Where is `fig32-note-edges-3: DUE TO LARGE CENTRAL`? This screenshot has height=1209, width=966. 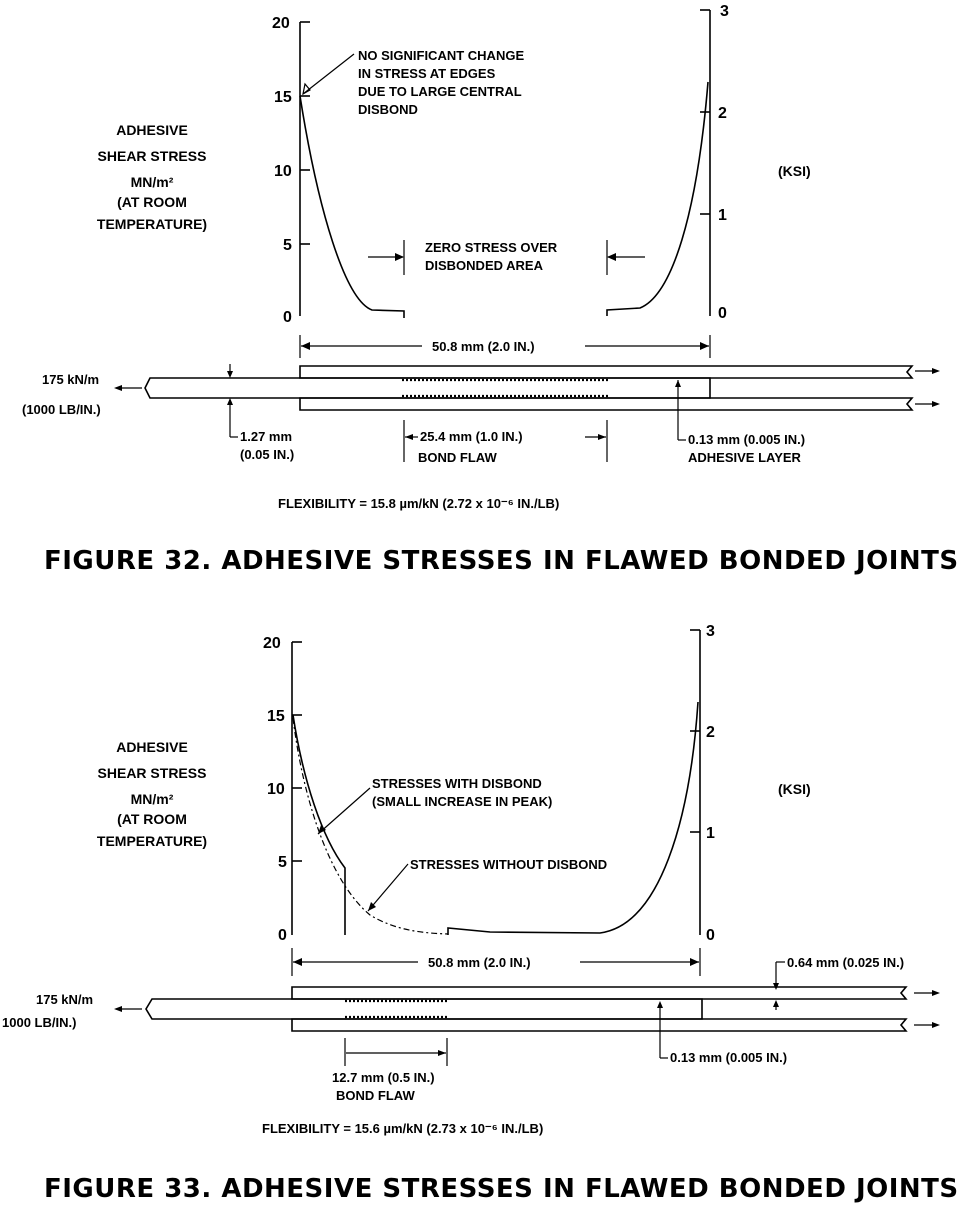 fig32-note-edges-3: DUE TO LARGE CENTRAL is located at coordinates (440, 91).